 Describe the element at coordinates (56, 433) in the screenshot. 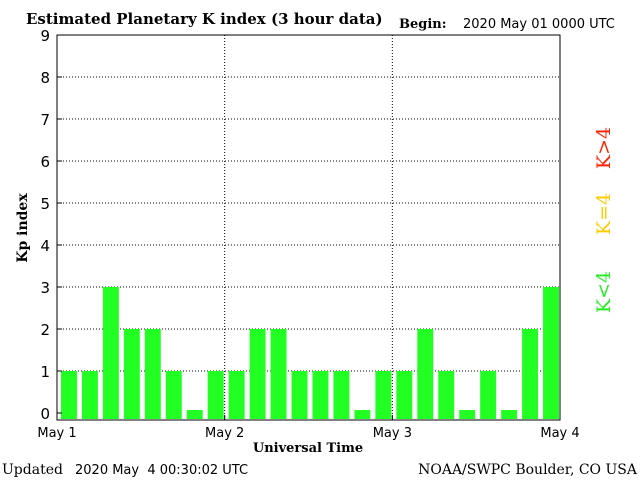

I see `x-tick-label: May 1` at that location.